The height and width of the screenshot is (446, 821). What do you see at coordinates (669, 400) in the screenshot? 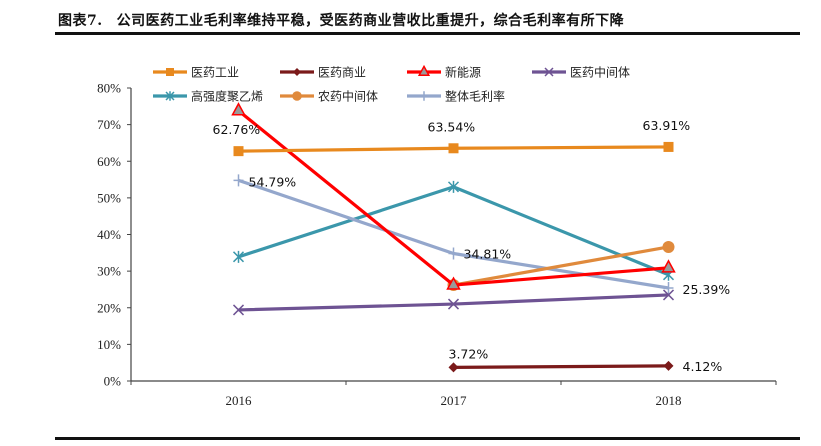
I see `x-tick-label: 2018` at bounding box center [669, 400].